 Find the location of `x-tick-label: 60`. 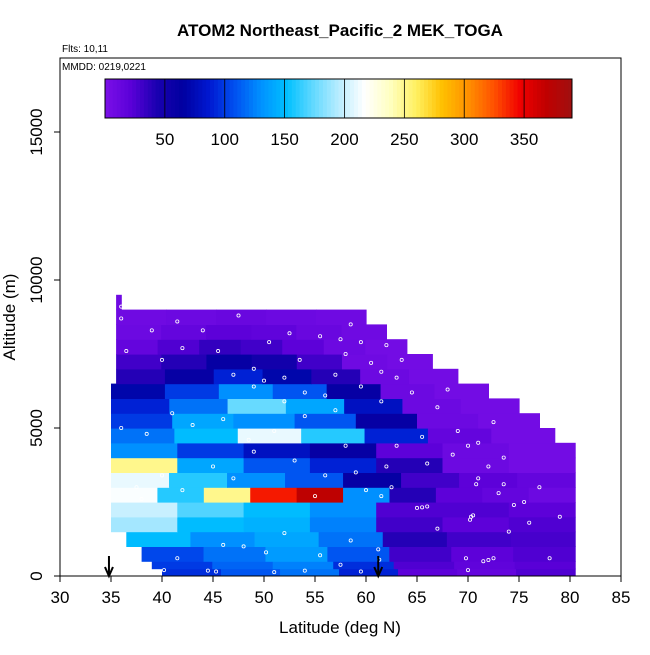

x-tick-label: 60 is located at coordinates (366, 597).